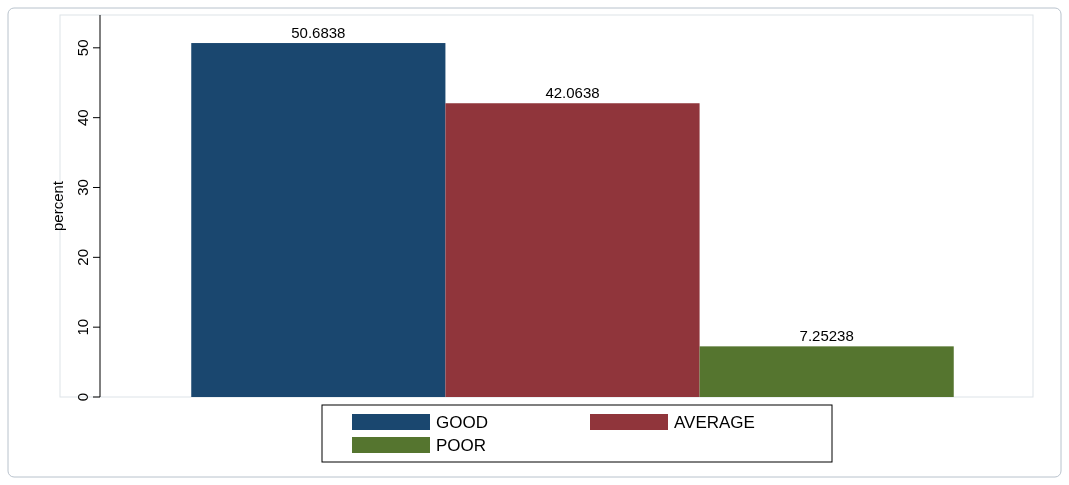 This screenshot has width=1069, height=485. Describe the element at coordinates (572, 93) in the screenshot. I see `data-label: 42.0638` at that location.